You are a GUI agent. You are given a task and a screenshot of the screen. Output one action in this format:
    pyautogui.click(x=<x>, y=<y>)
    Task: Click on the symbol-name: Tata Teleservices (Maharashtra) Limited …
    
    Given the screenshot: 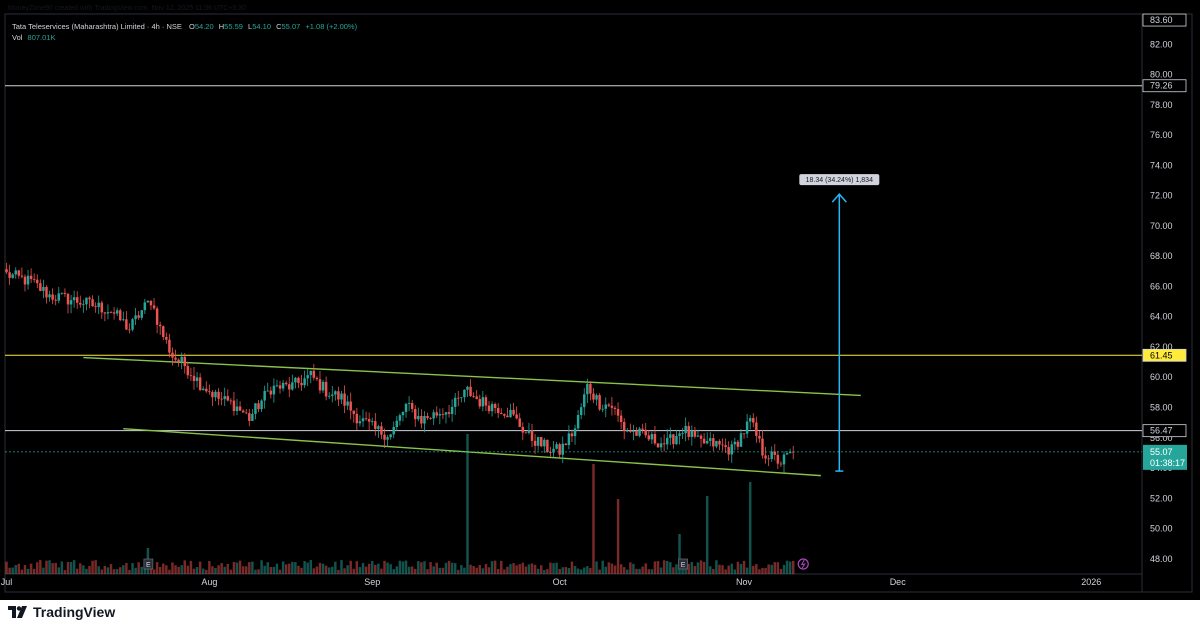 What is the action you would take?
    pyautogui.click(x=97, y=26)
    